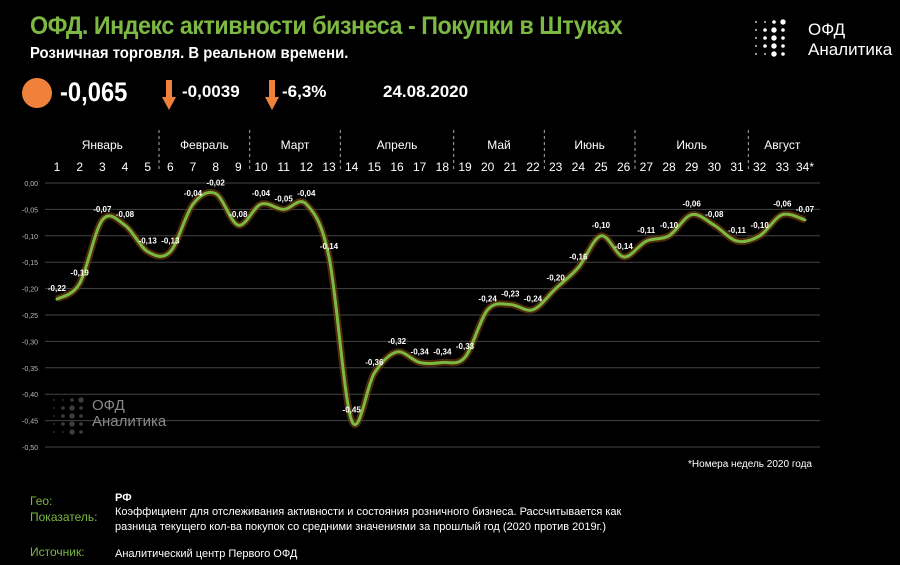 The height and width of the screenshot is (565, 900). I want to click on week-tick-label: 3, so click(102, 167).